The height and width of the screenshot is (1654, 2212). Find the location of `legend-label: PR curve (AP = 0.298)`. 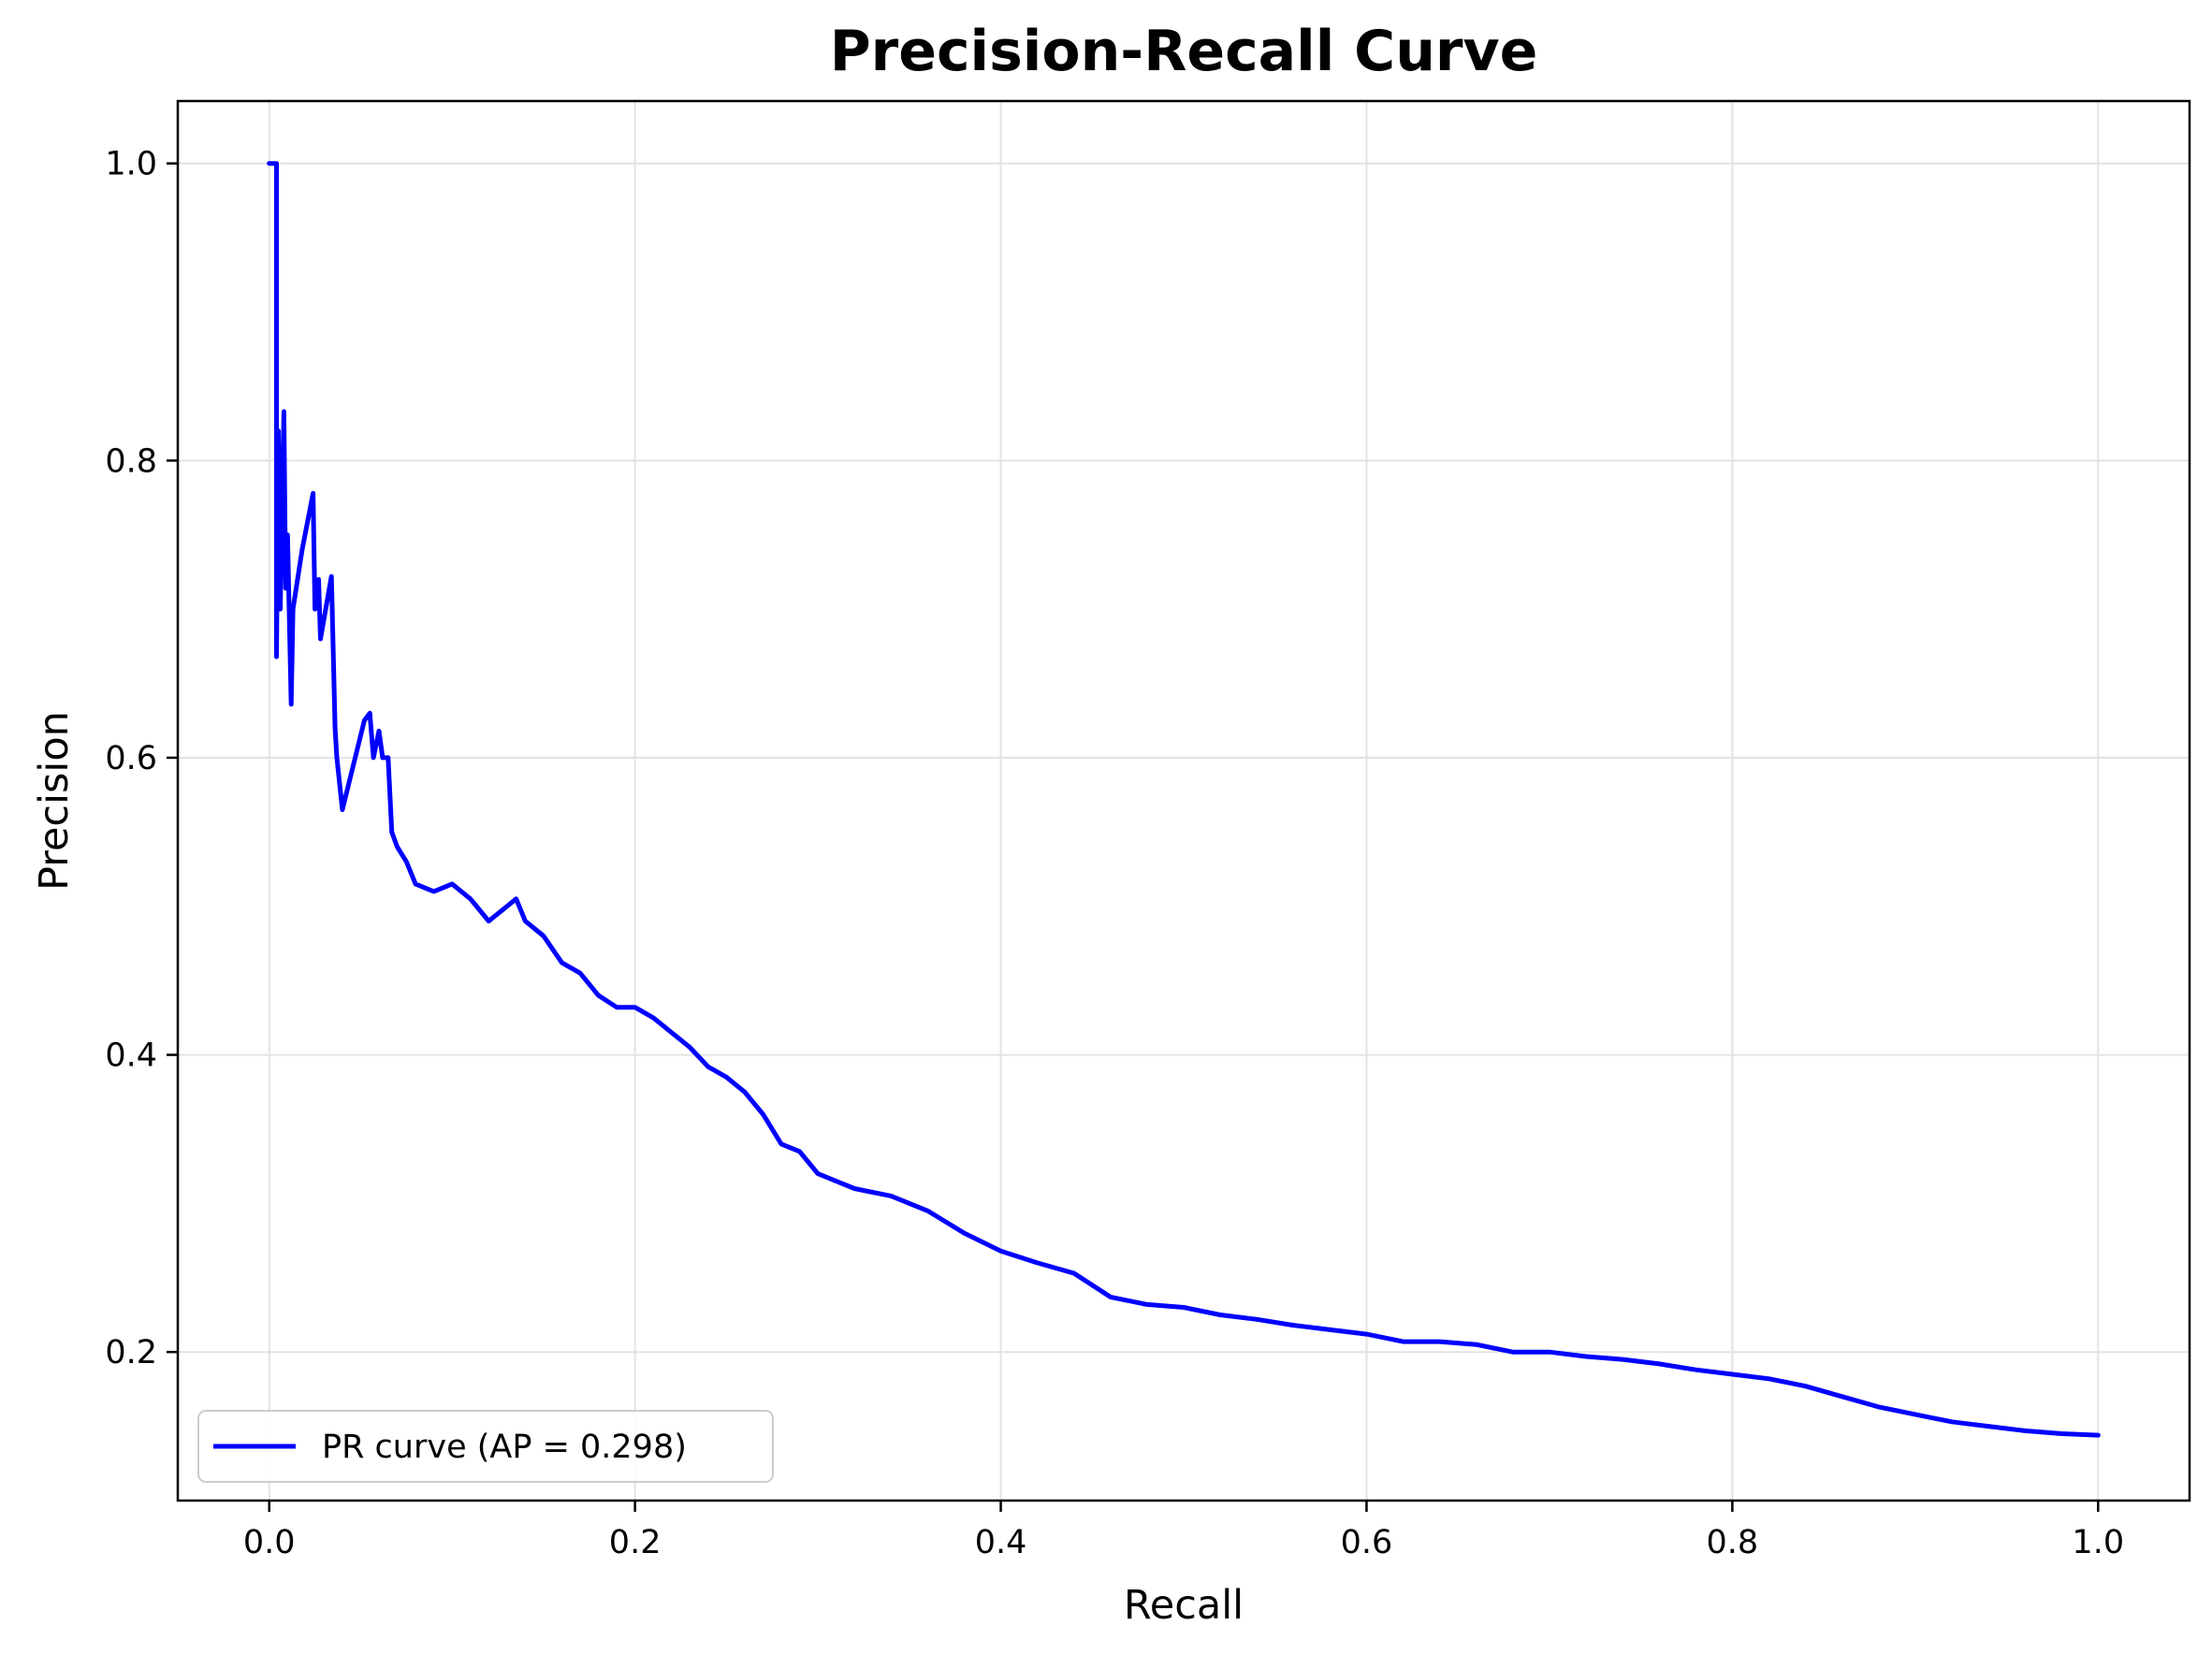

legend-label: PR curve (AP = 0.298) is located at coordinates (505, 1447).